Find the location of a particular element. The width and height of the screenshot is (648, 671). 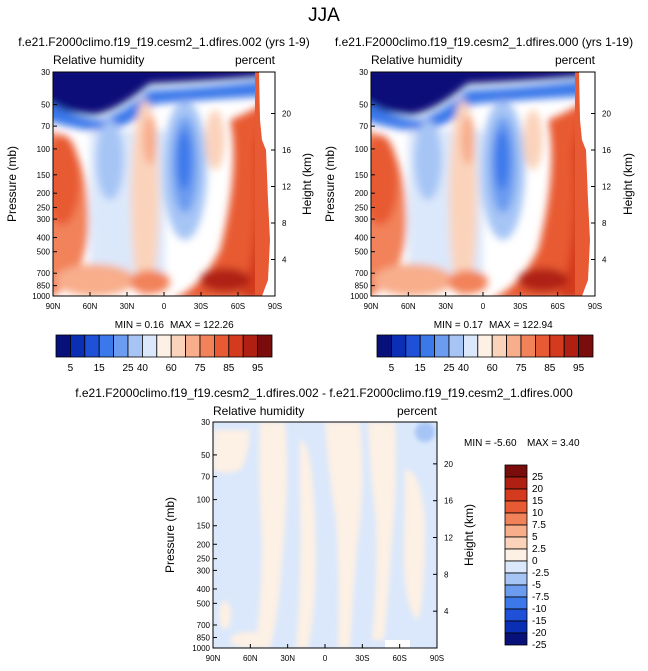

panel-b-ytick-label: 200 is located at coordinates (362, 193).